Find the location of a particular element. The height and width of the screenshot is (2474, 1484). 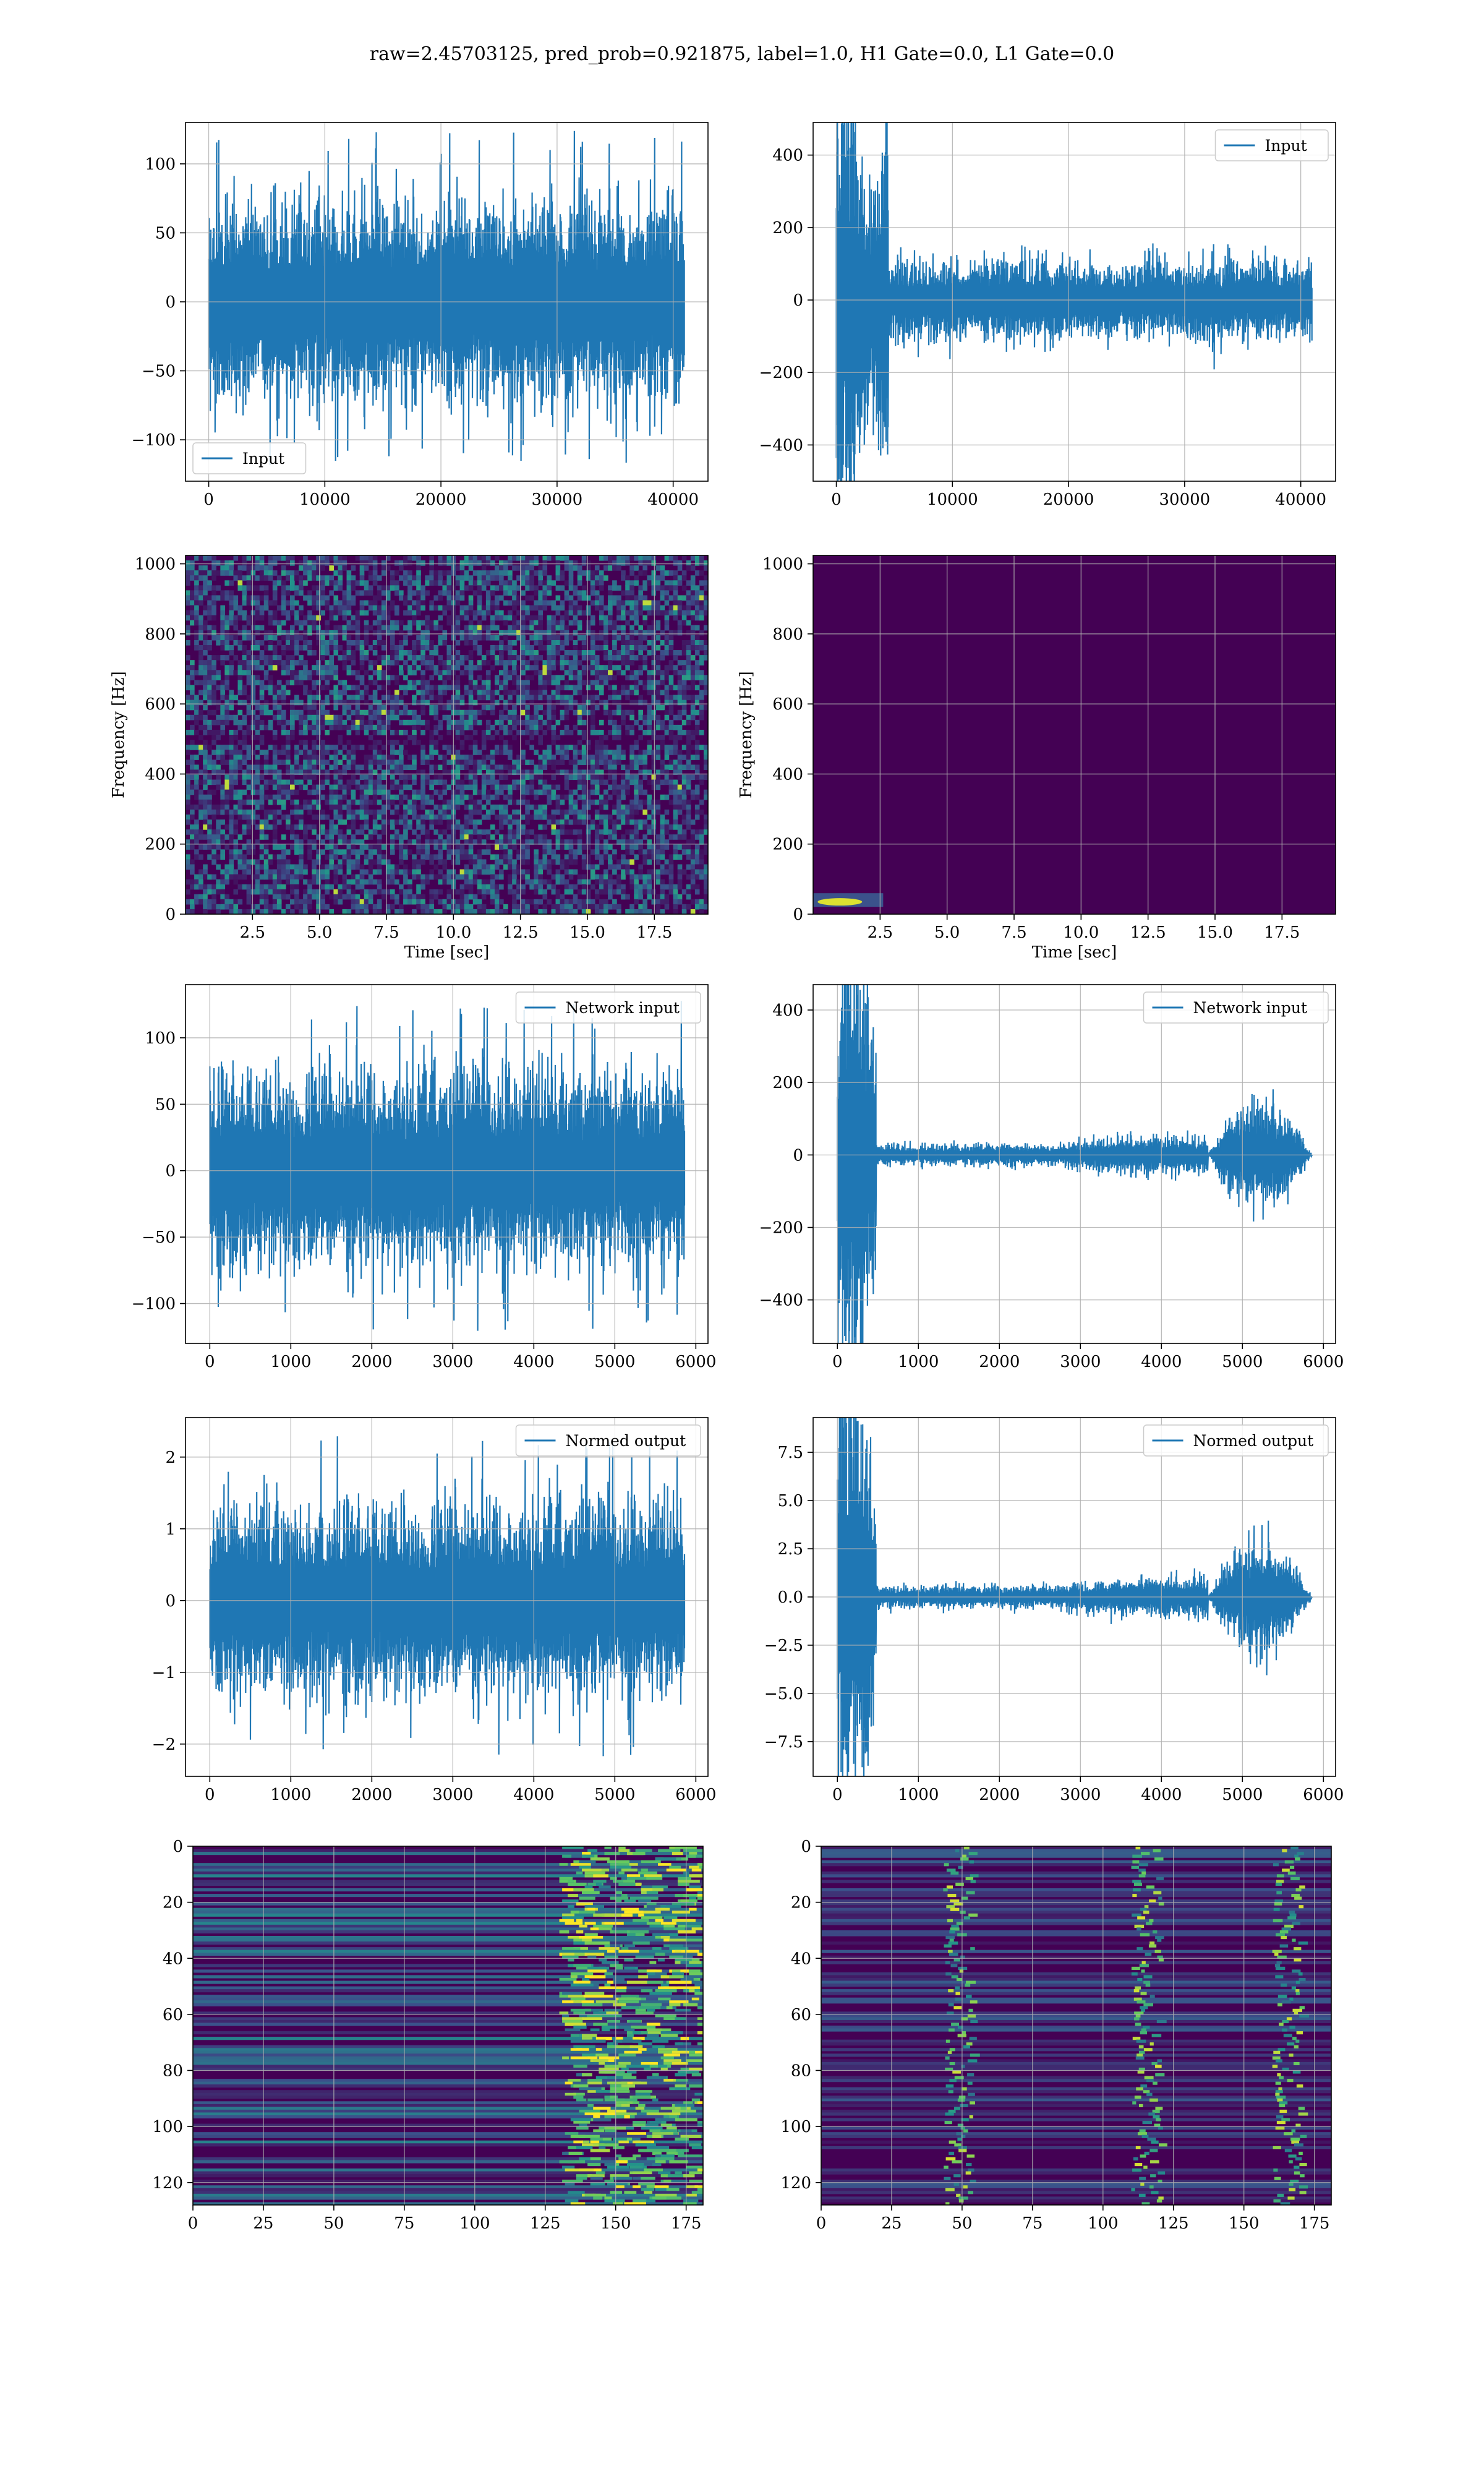

panel-feature-map-l1: 0 25 50 75 100 125 150 175 0 20 40 60 80 100 120 is located at coordinates (1056, 2036).